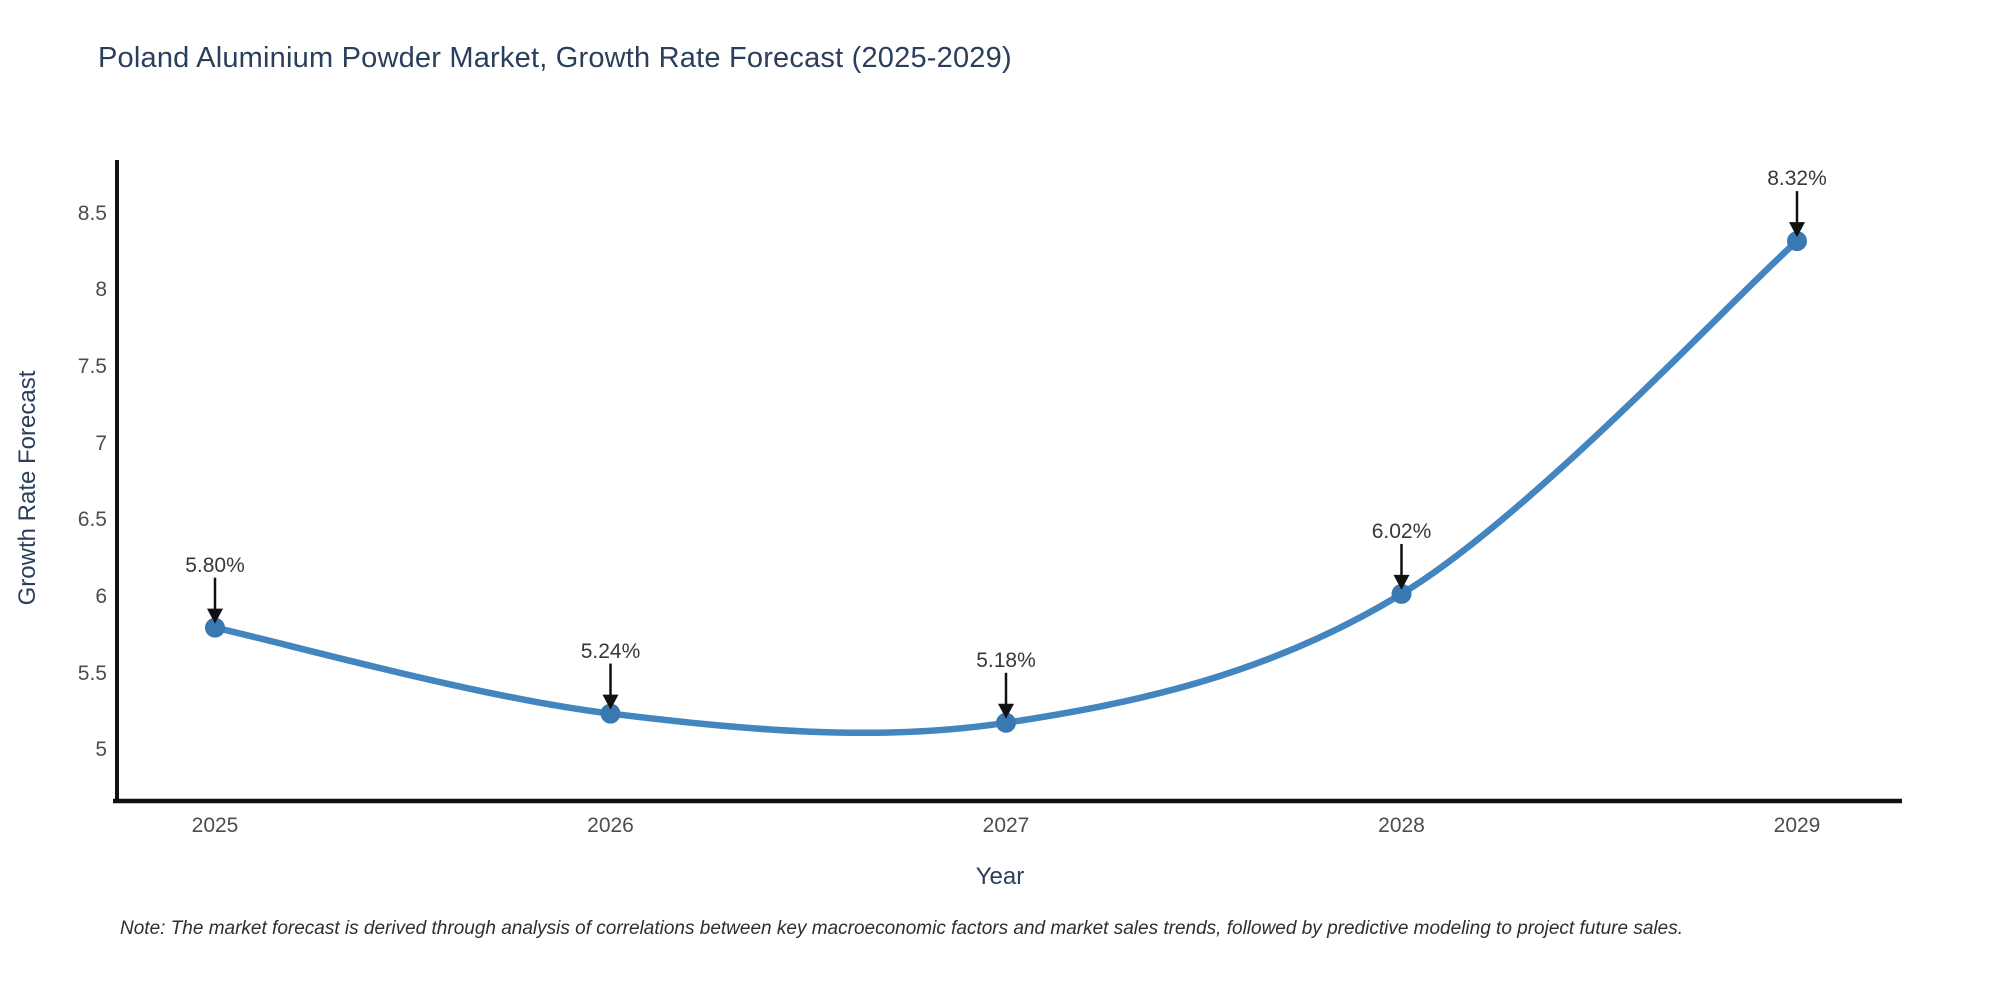 The image size is (2000, 1000). What do you see at coordinates (101, 443) in the screenshot?
I see `y-tick-label: 7` at bounding box center [101, 443].